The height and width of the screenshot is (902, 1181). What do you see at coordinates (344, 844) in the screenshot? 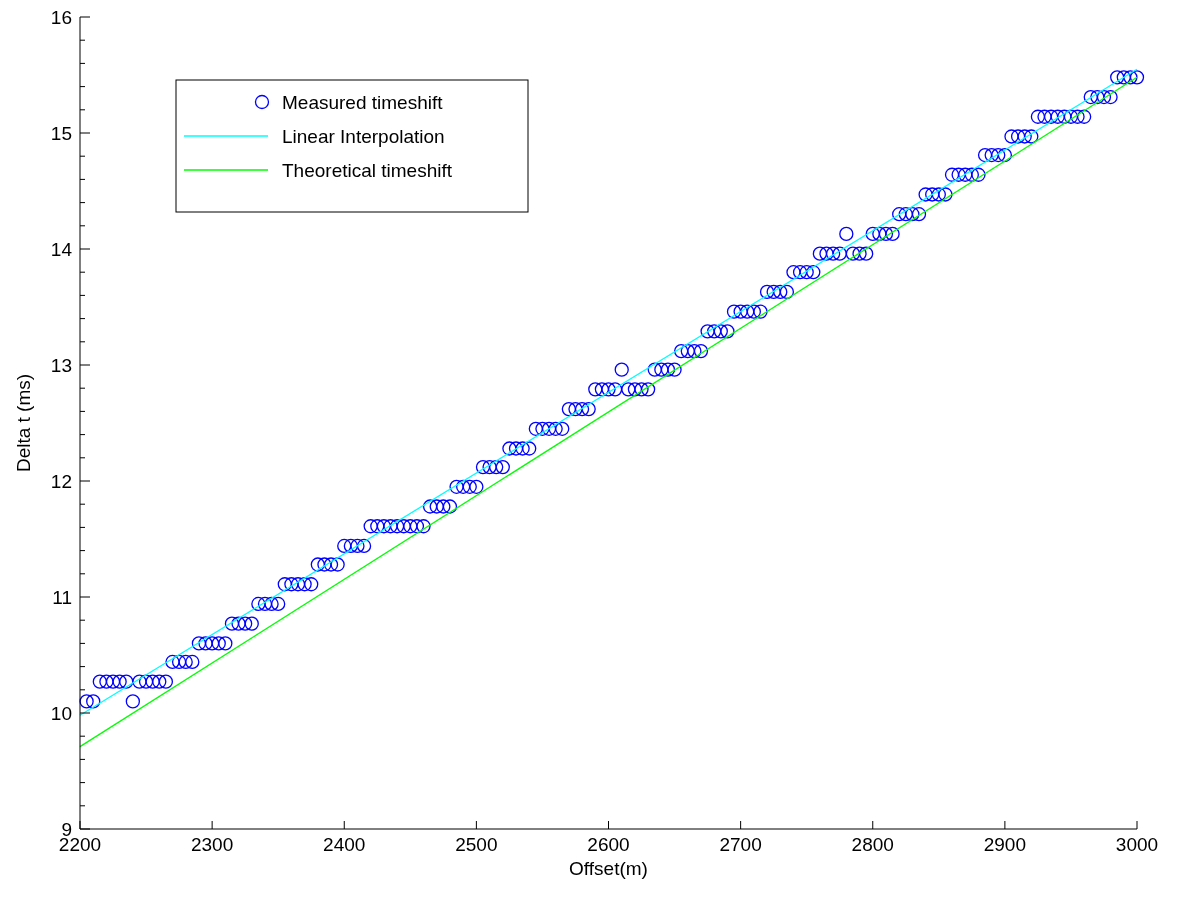
I see `x-tick-label: 2400` at bounding box center [344, 844].